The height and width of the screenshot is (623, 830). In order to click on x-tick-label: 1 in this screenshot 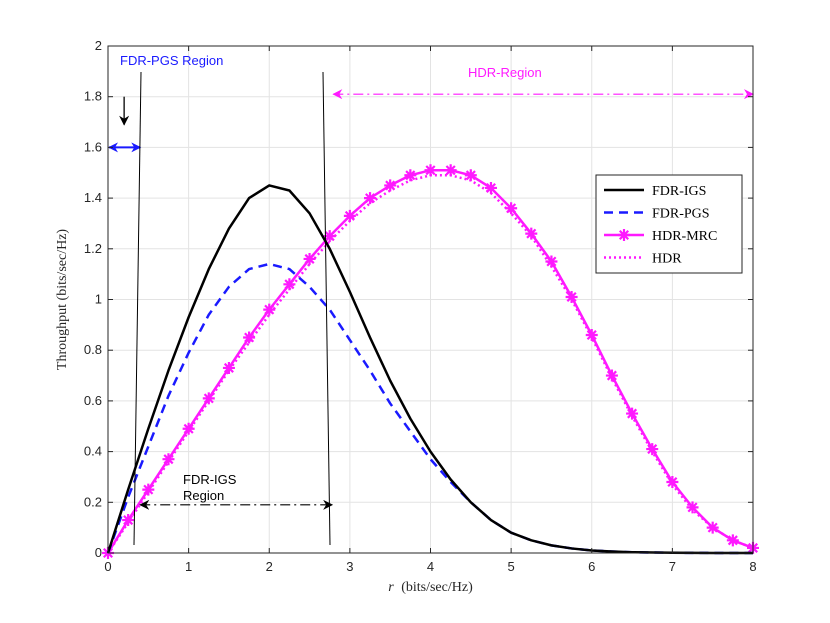, I will do `click(188, 566)`.